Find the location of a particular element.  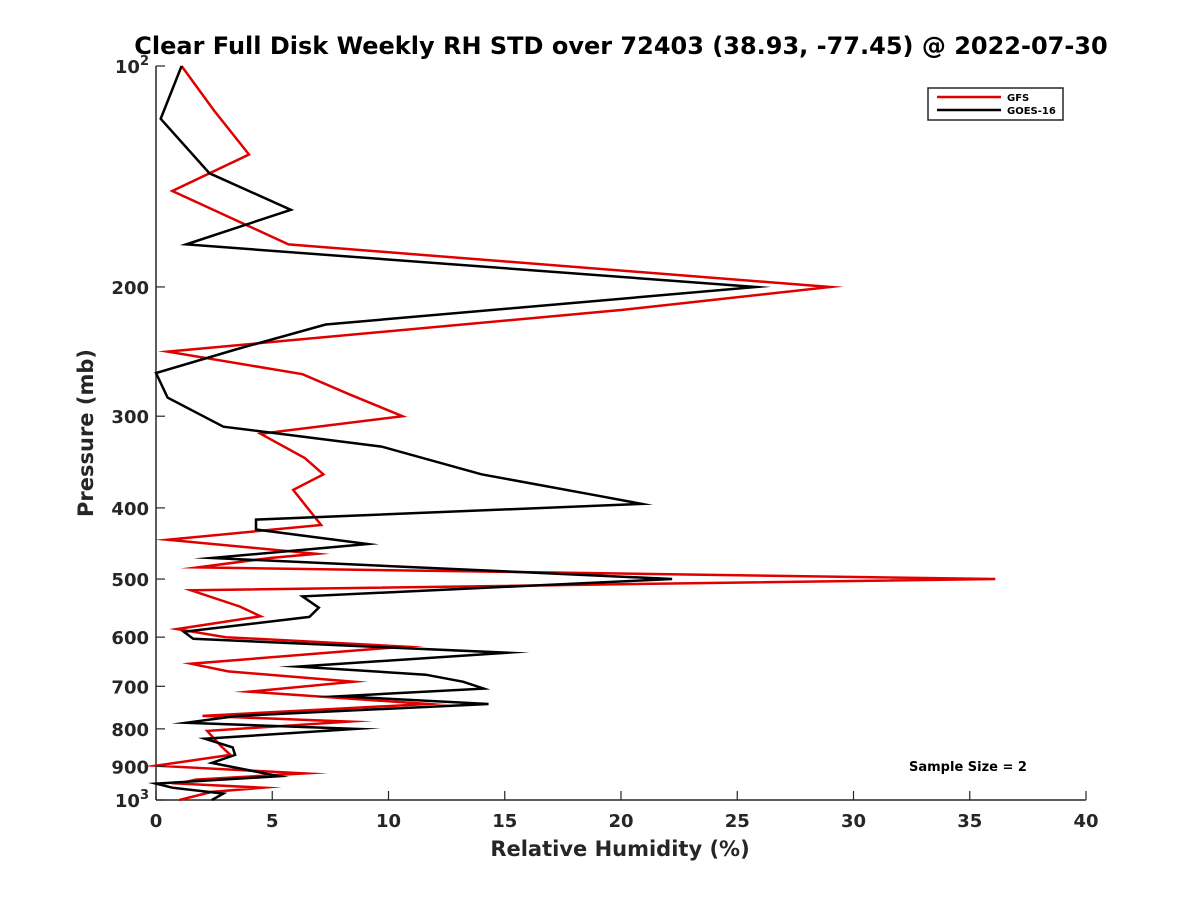

legend-label-gfs: GFS is located at coordinates (1018, 98).